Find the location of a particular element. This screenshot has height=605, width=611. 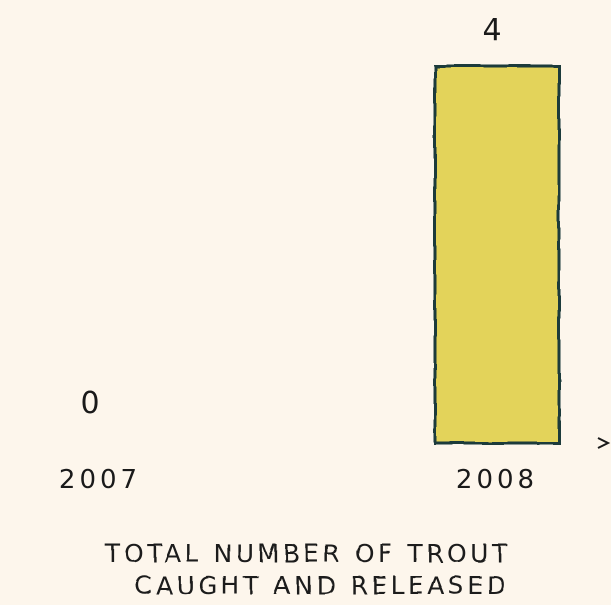

x-axis-arrow-tip is located at coordinates (604, 443).